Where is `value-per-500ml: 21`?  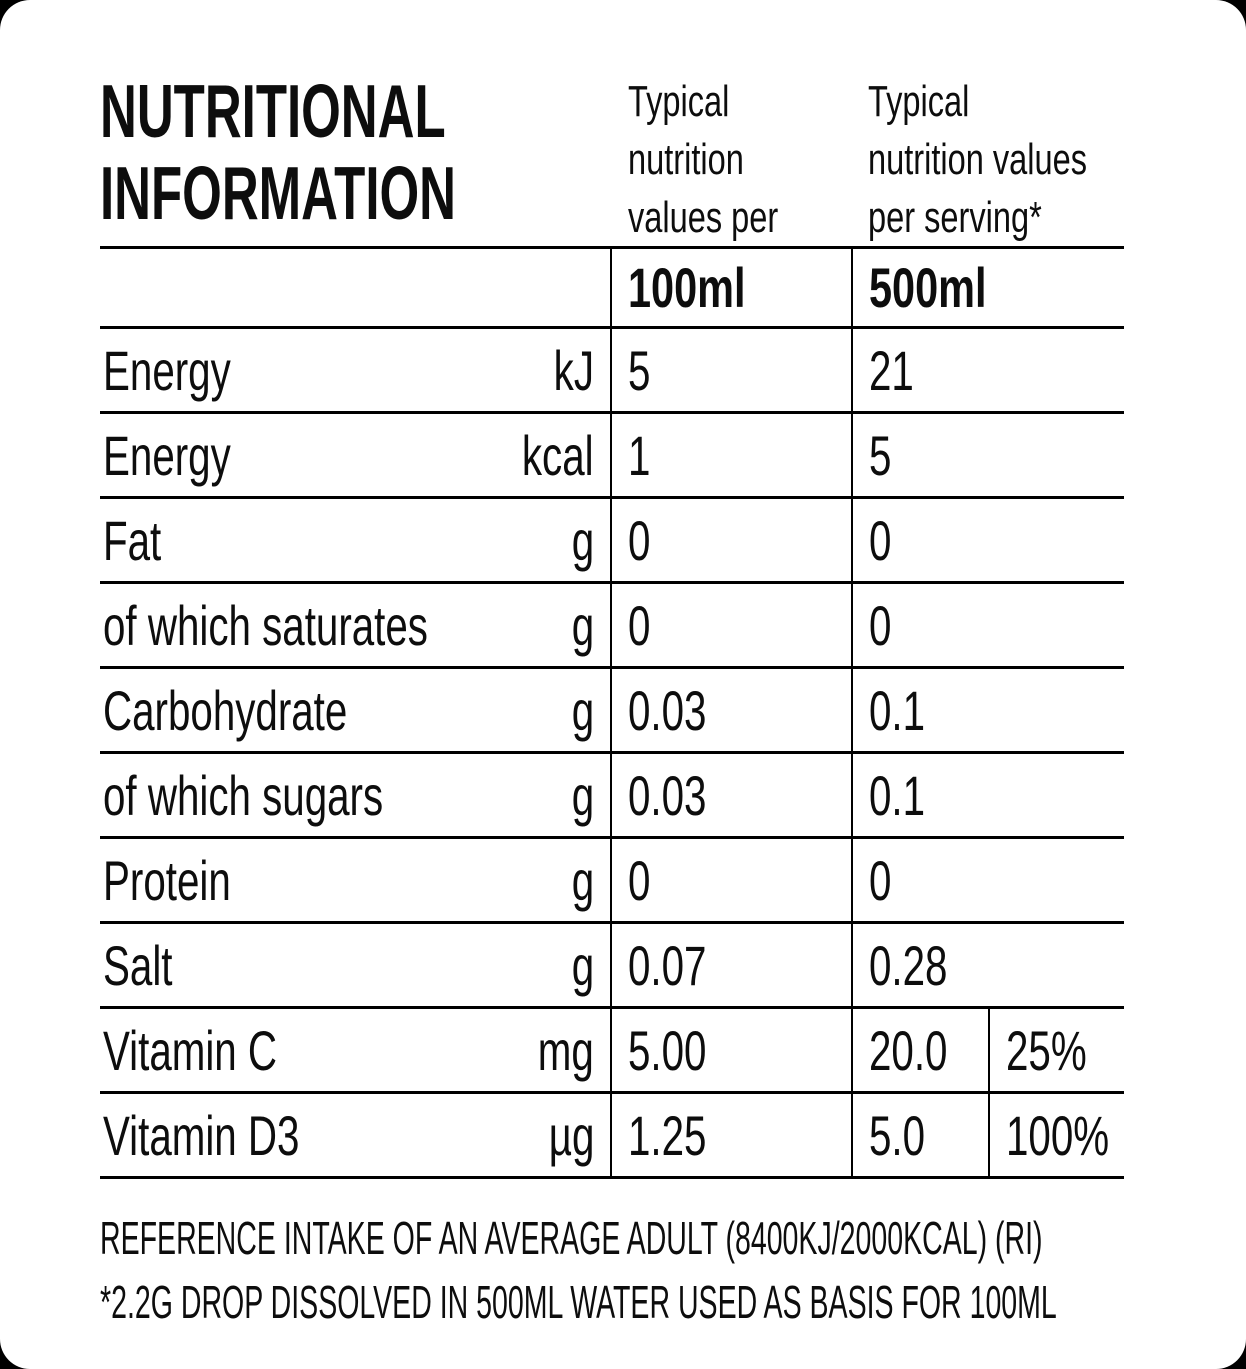 value-per-500ml: 21 is located at coordinates (891, 370).